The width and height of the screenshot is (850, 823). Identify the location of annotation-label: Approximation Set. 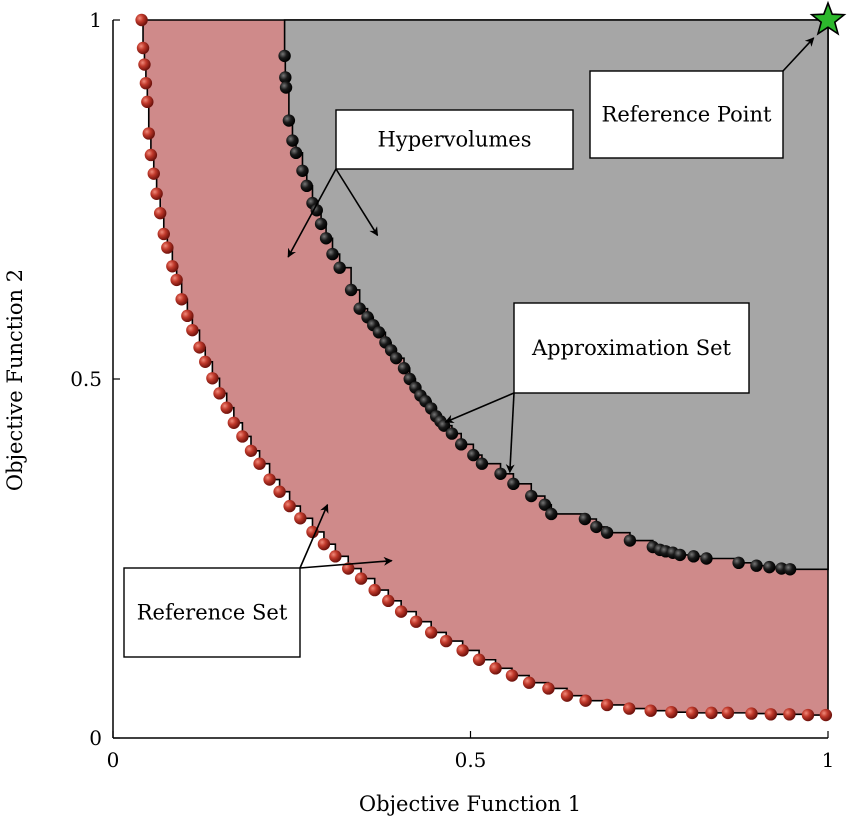
(631, 348).